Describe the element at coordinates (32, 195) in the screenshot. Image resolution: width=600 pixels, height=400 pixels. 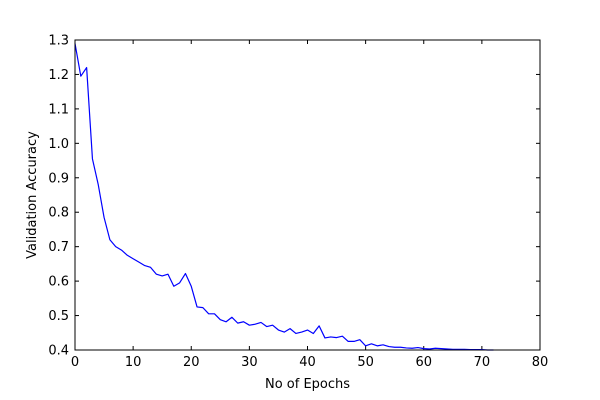
I see `y-axis-label: Validation Accuracy` at that location.